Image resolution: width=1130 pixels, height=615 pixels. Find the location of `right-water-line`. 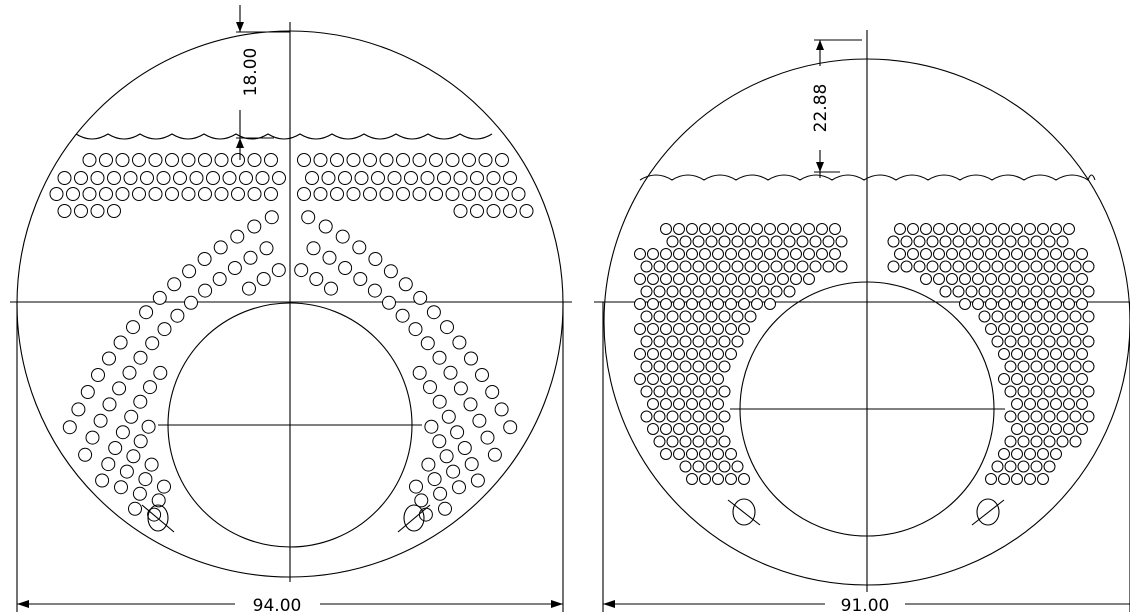

right-water-line is located at coordinates (867, 177).